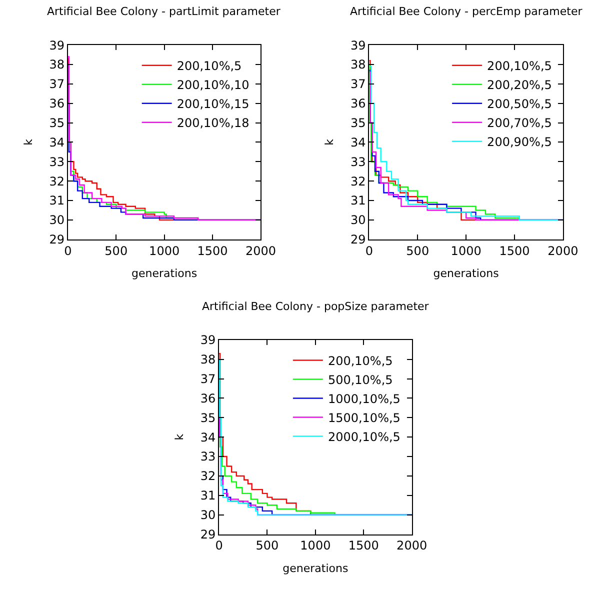 Image resolution: width=607 pixels, height=593 pixels. I want to click on legend-label: 200,20%,5, so click(519, 85).